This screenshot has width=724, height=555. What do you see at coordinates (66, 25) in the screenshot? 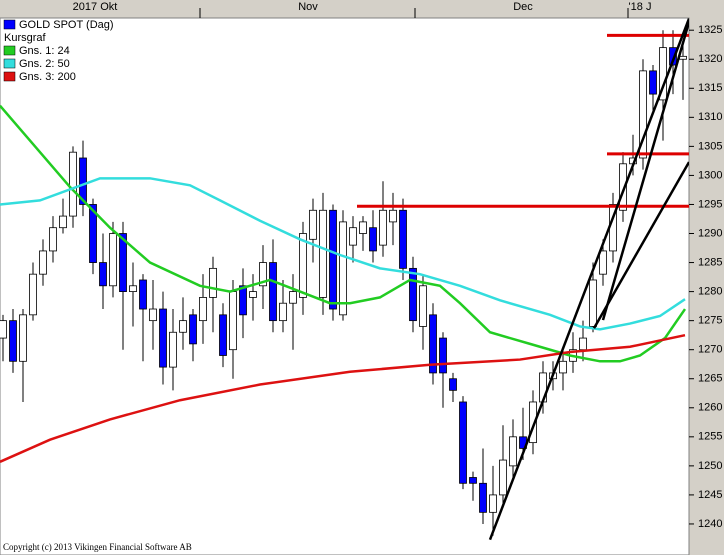
I see `legend-label: GOLD SPOT (Dag)` at bounding box center [66, 25].